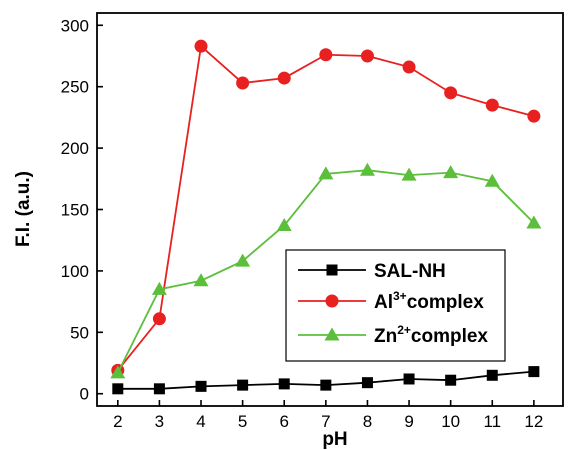 This screenshot has width=571, height=450. What do you see at coordinates (408, 421) in the screenshot?
I see `x-tick-label: 9` at bounding box center [408, 421].